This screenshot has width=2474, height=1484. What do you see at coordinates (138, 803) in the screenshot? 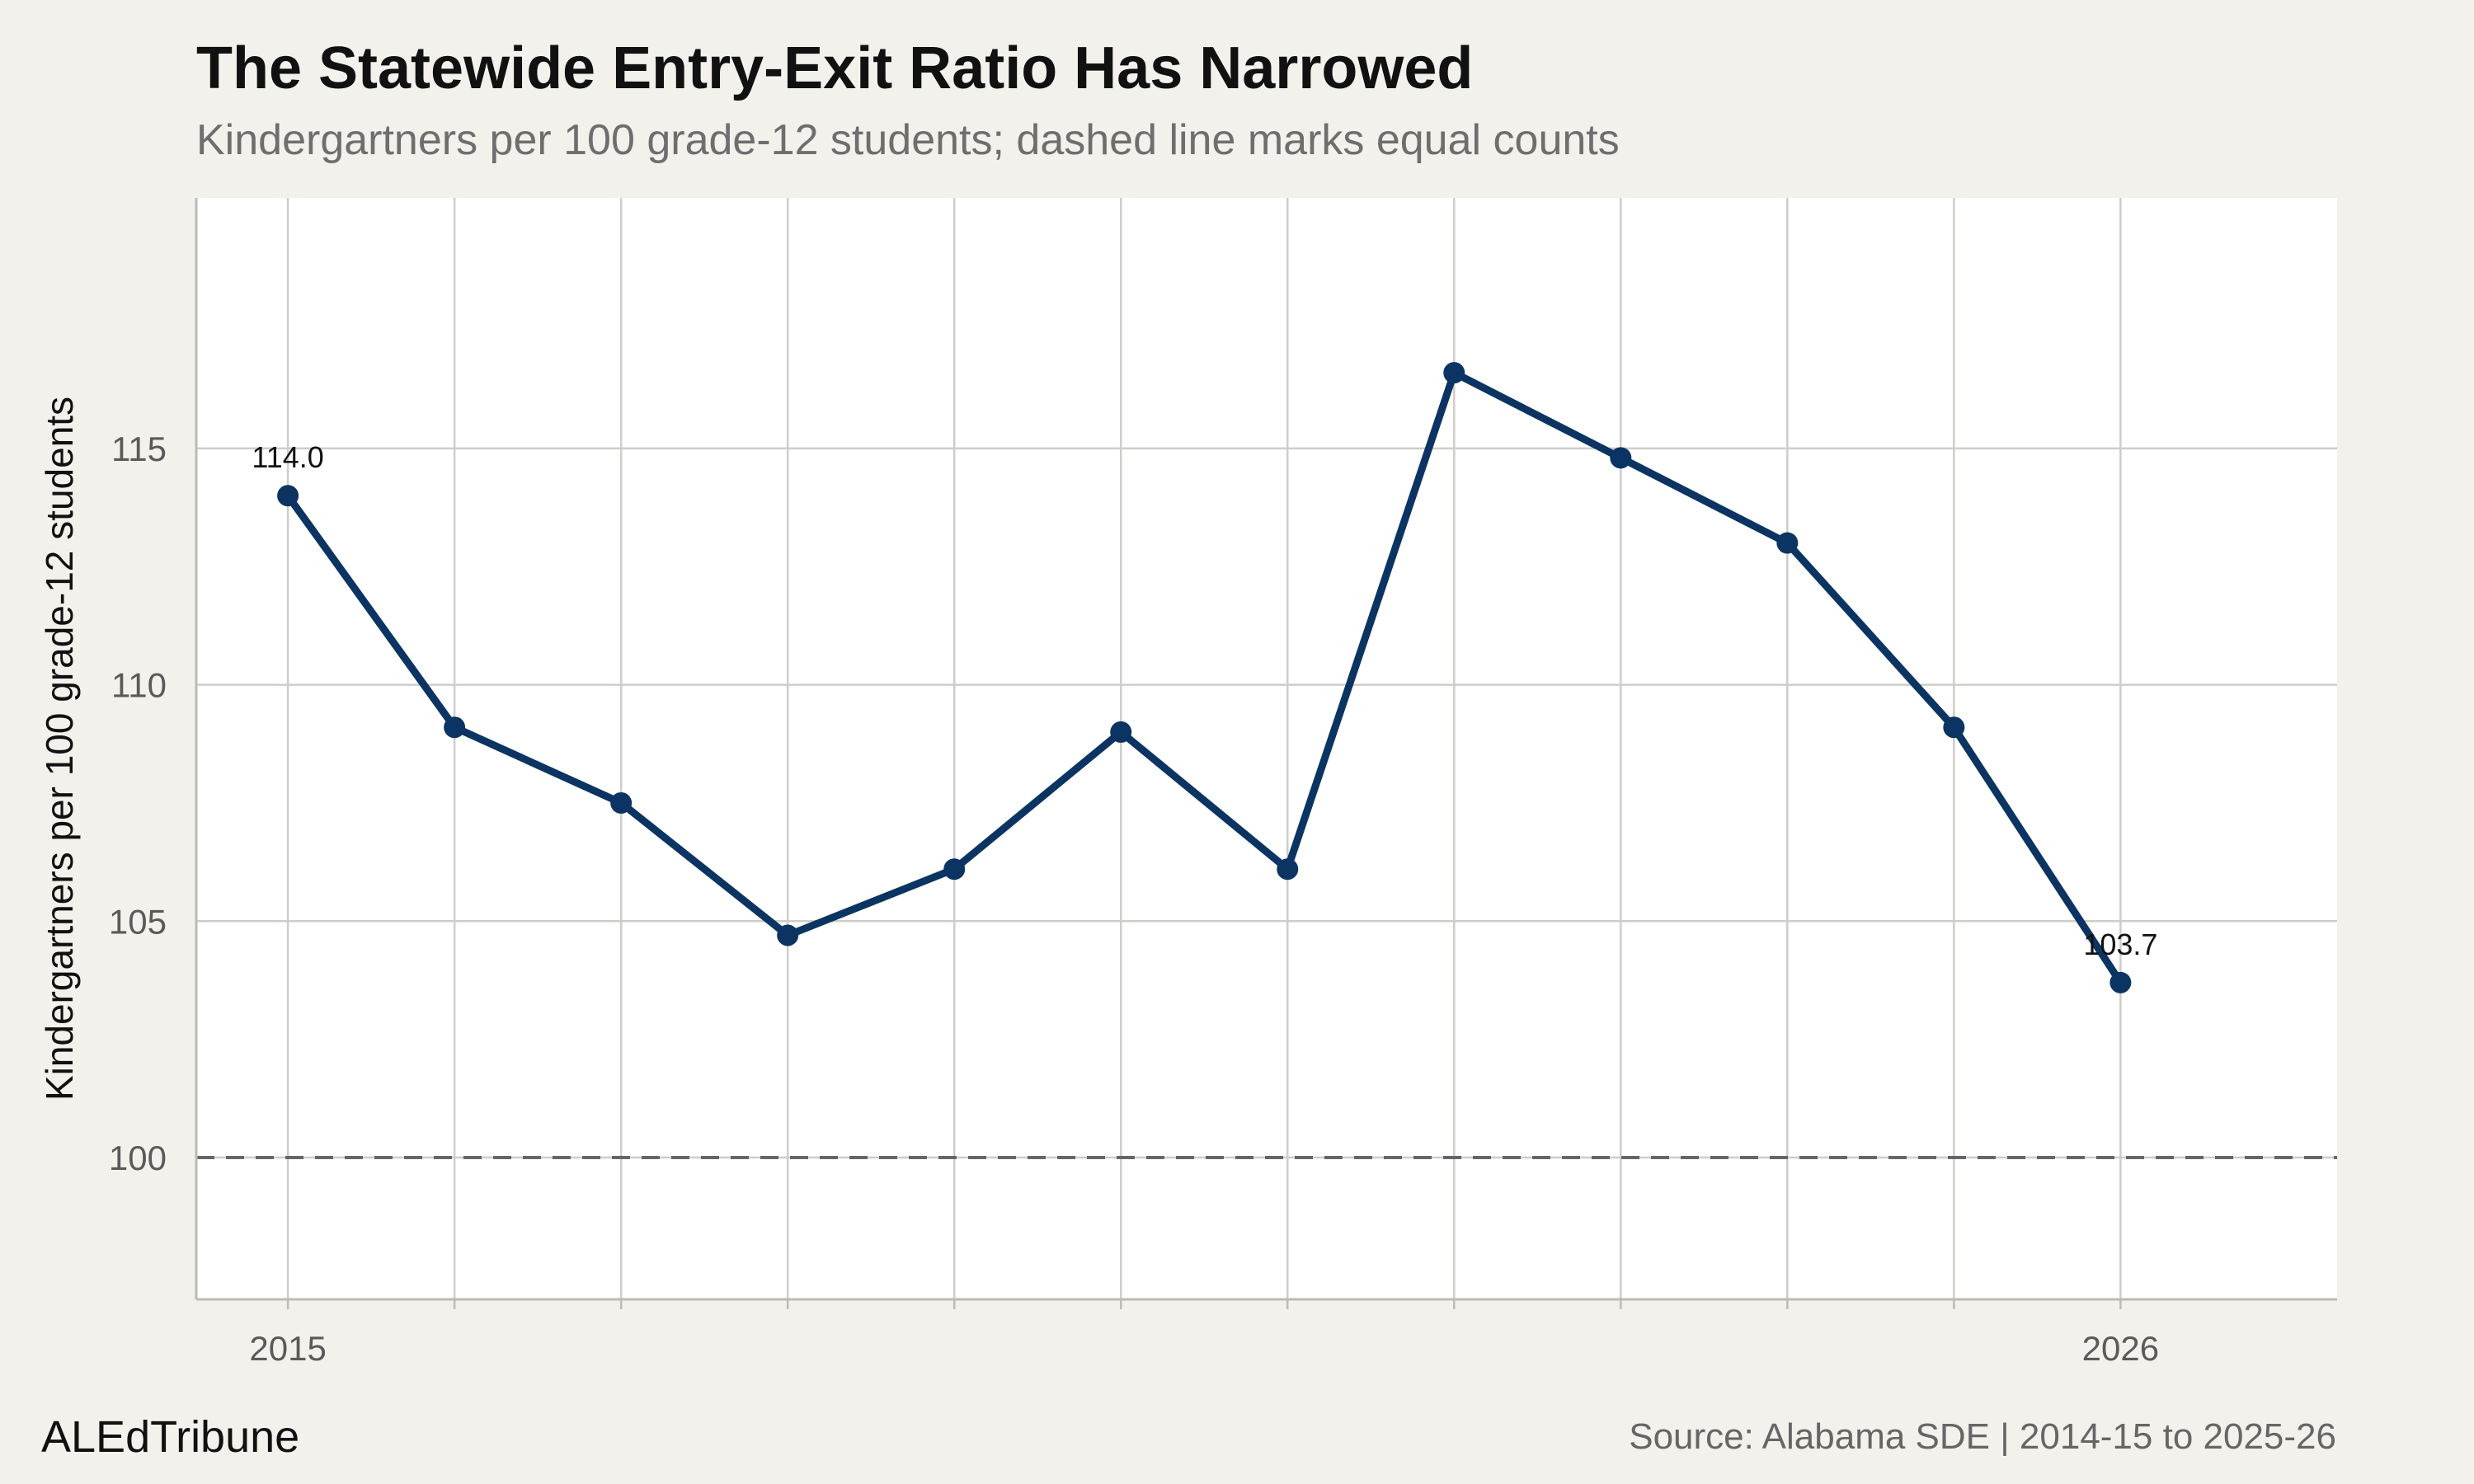
I see `y-axis-tick-labels: 100 105 110 115` at bounding box center [138, 803].